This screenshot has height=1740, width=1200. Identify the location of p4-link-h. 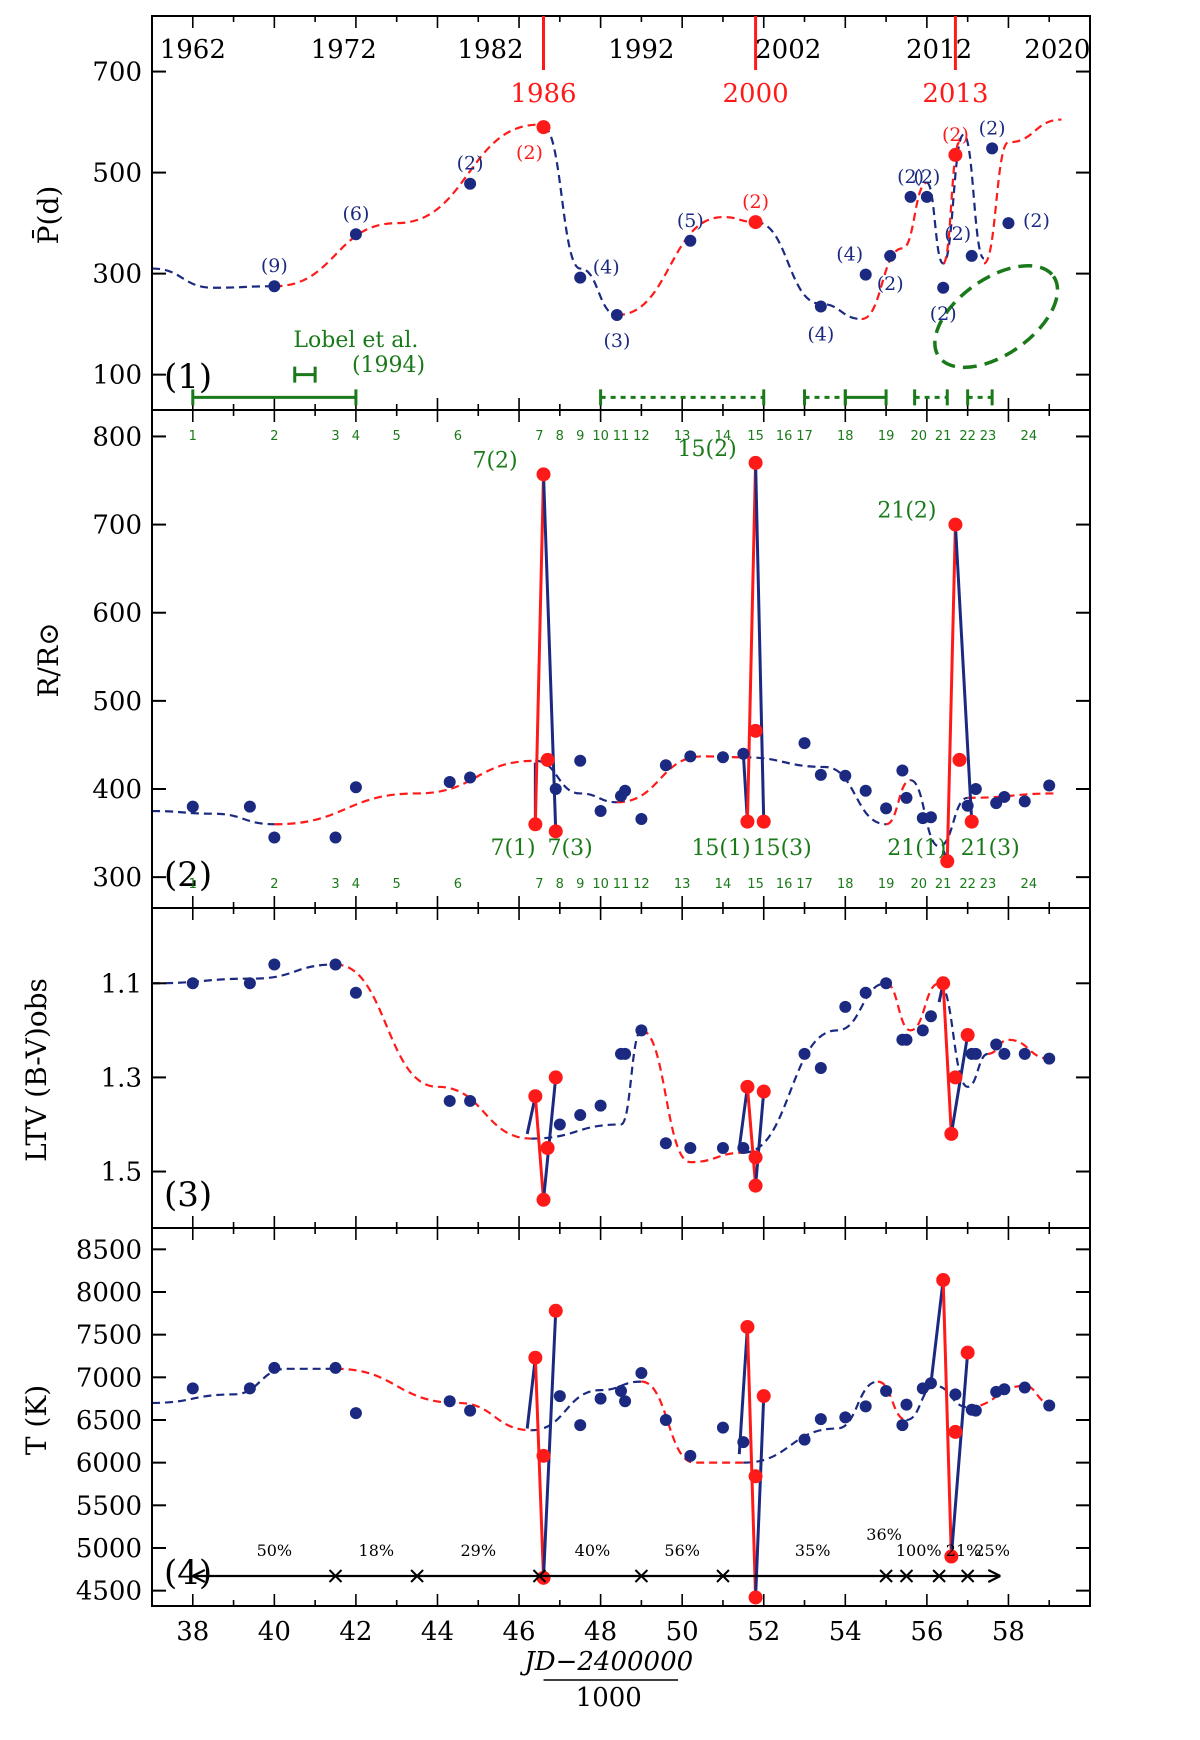
(947, 1418).